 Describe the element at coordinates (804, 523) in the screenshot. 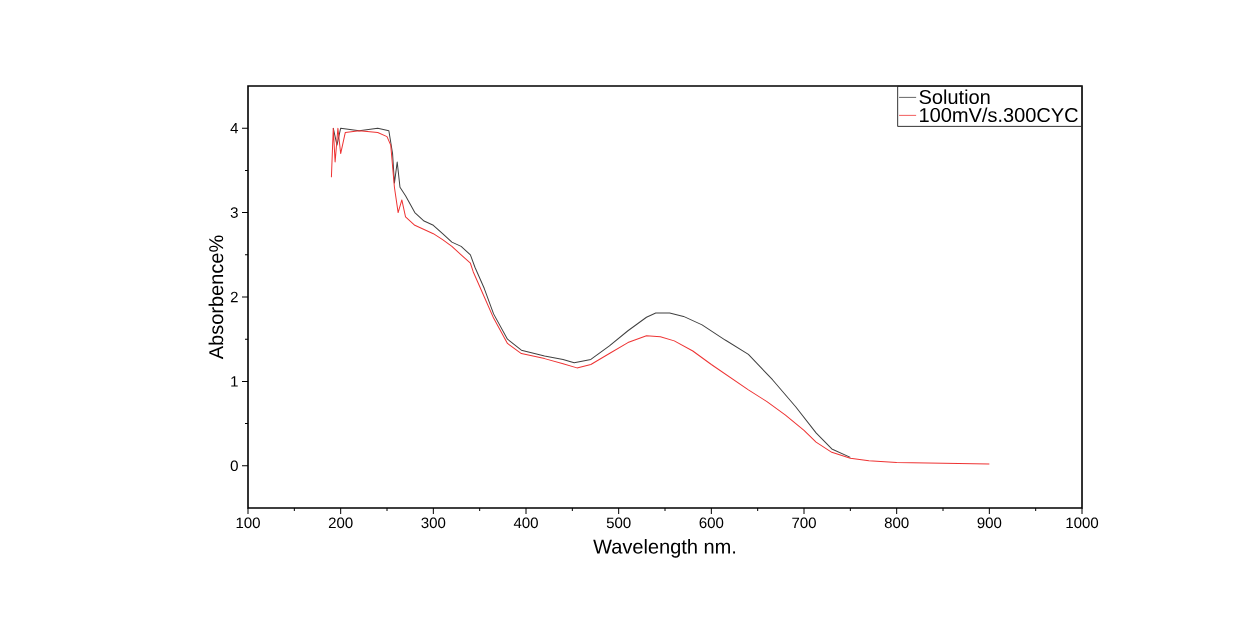

I see `x-tick-label: 700` at that location.